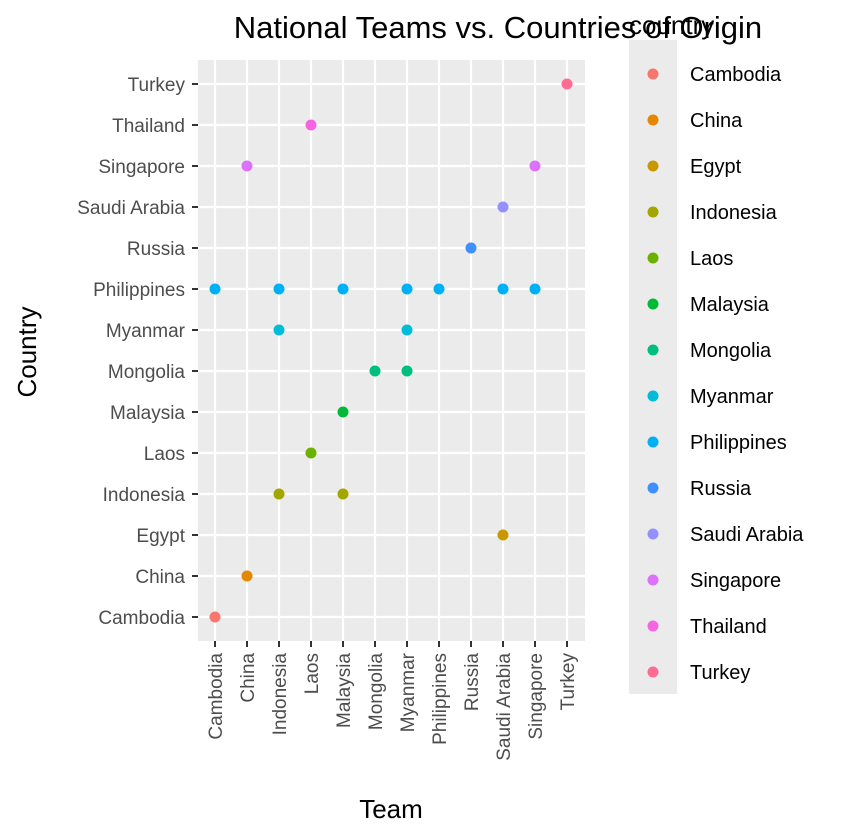  I want to click on legend-label: Cambodia, so click(736, 75).